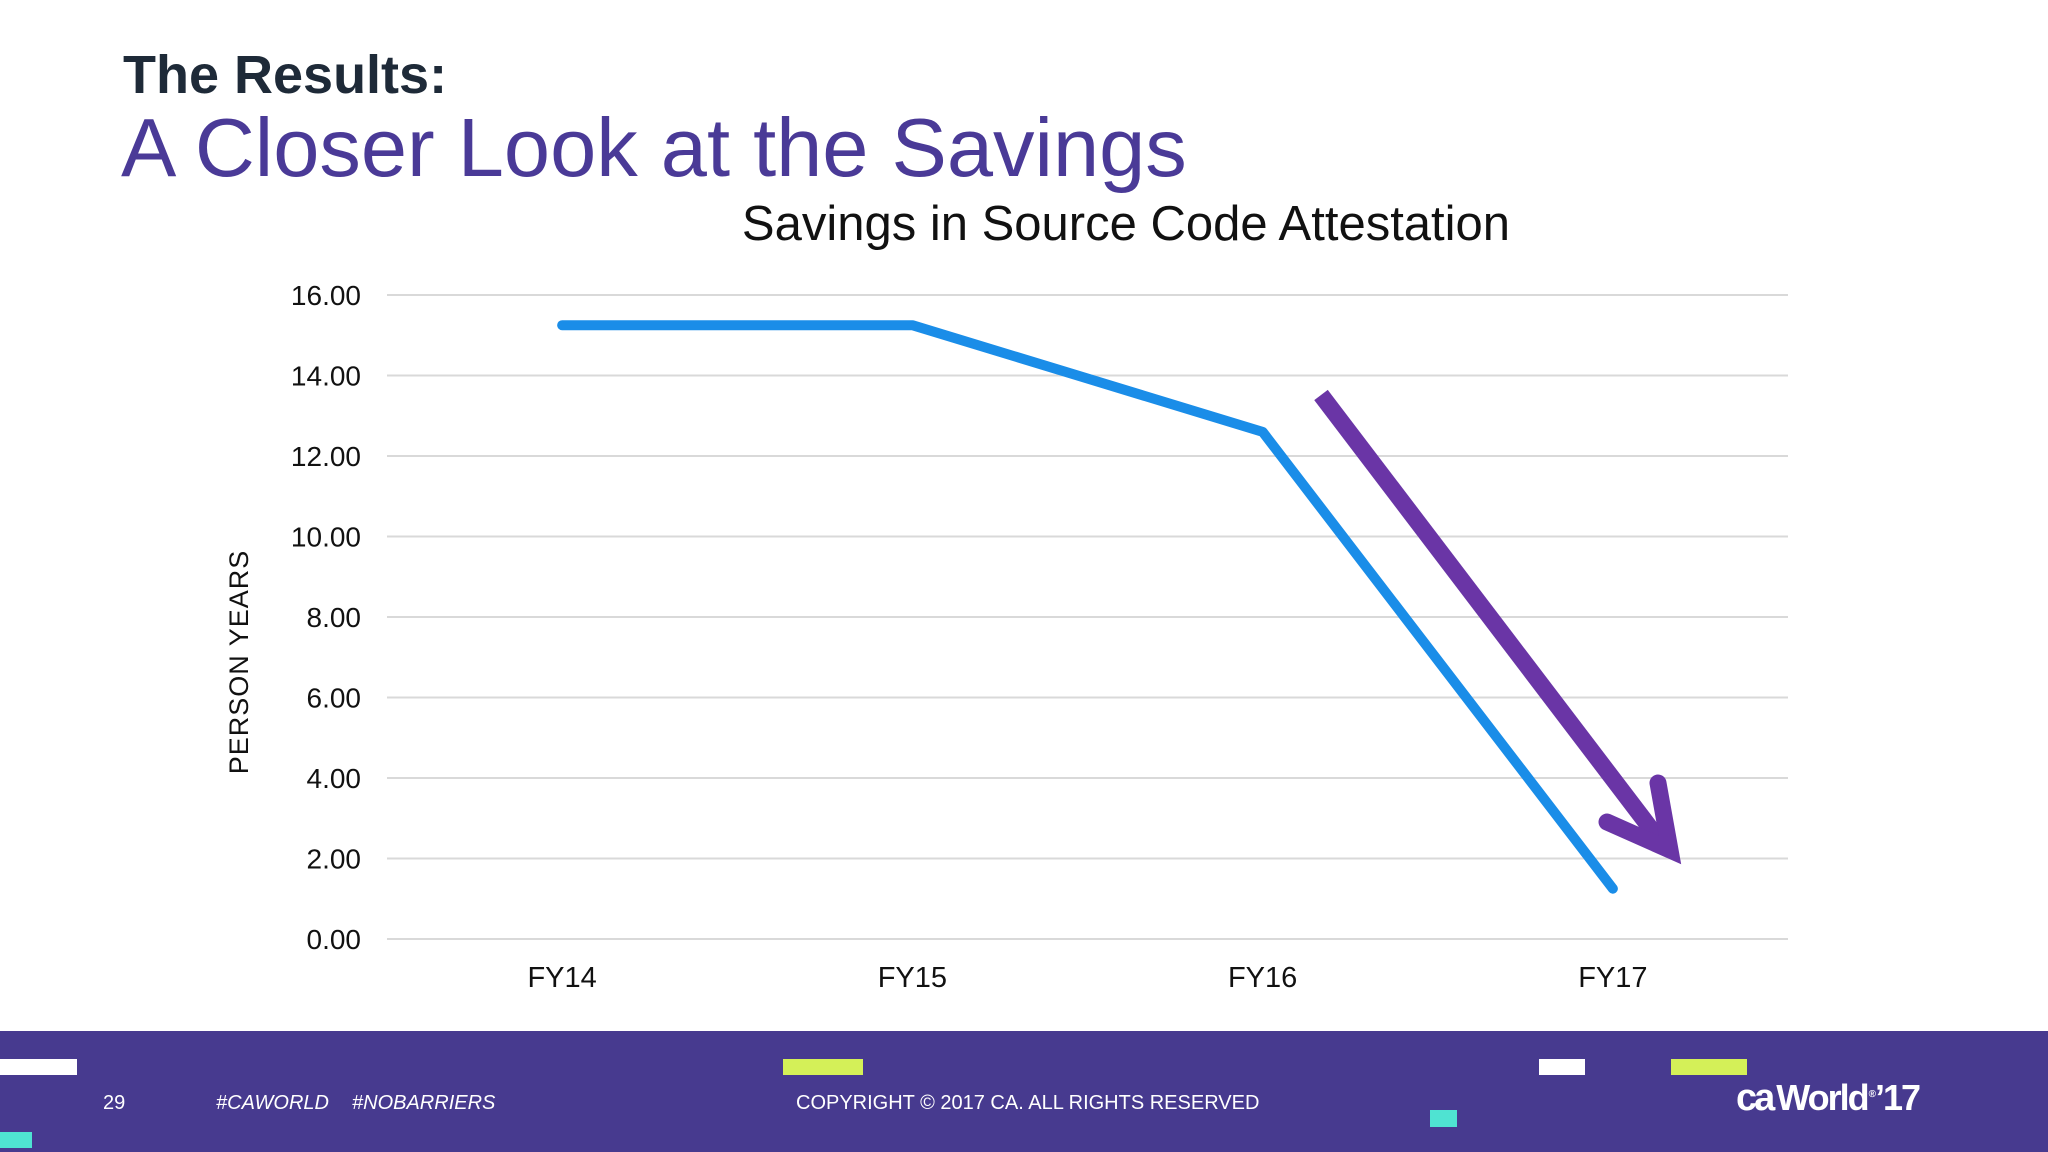 Image resolution: width=2048 pixels, height=1152 pixels. Describe the element at coordinates (326, 537) in the screenshot. I see `y-tick-label: 10.00` at that location.